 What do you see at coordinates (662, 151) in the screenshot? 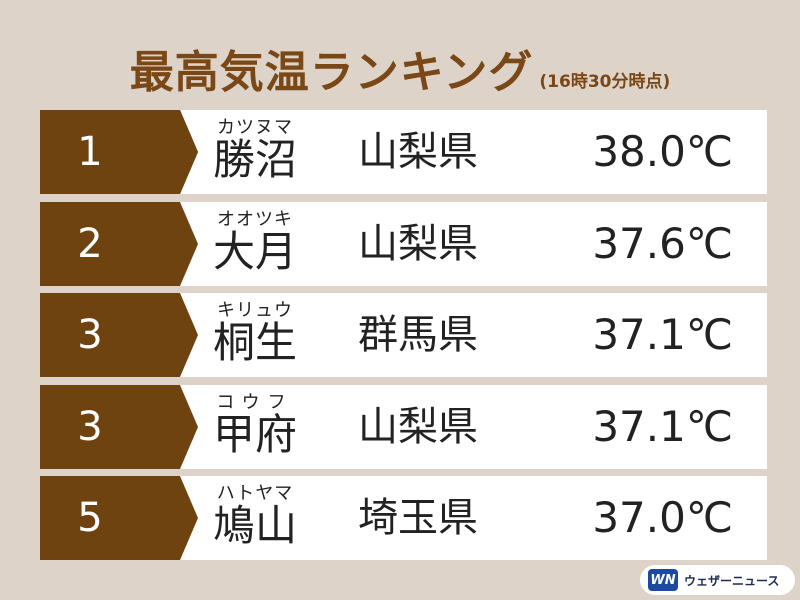
I see `temperature-value: 38.0℃` at bounding box center [662, 151].